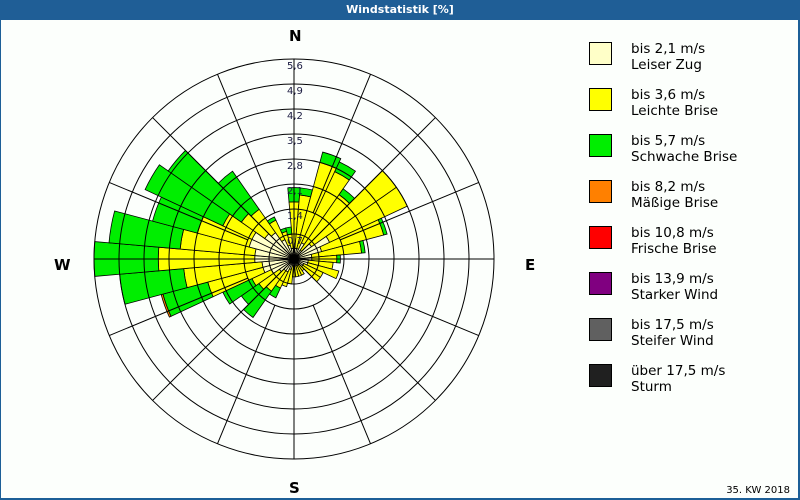 The image size is (800, 500). Describe the element at coordinates (672, 279) in the screenshot. I see `legend-range: bis 13,9 m/s` at that location.